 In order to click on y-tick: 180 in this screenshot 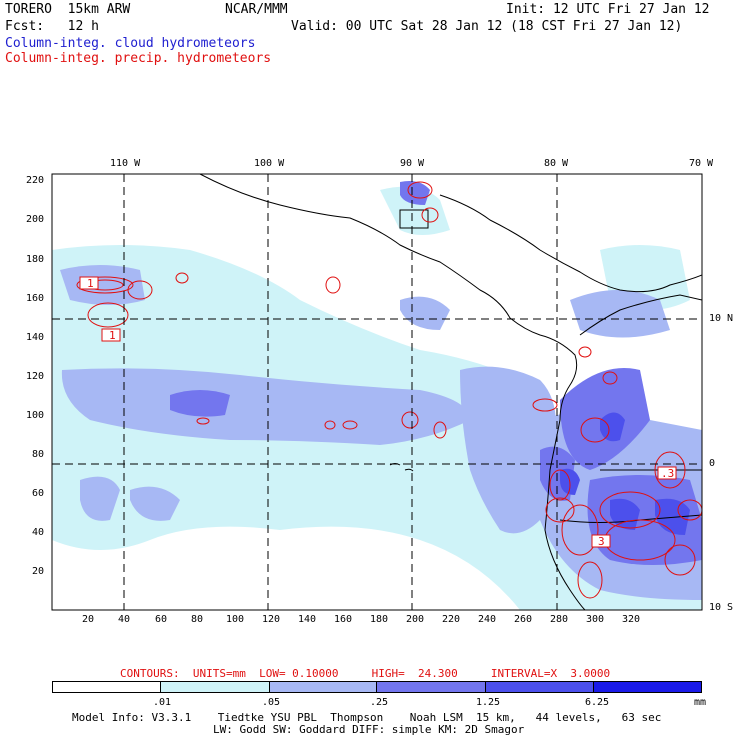, I will do `click(35, 259)`.